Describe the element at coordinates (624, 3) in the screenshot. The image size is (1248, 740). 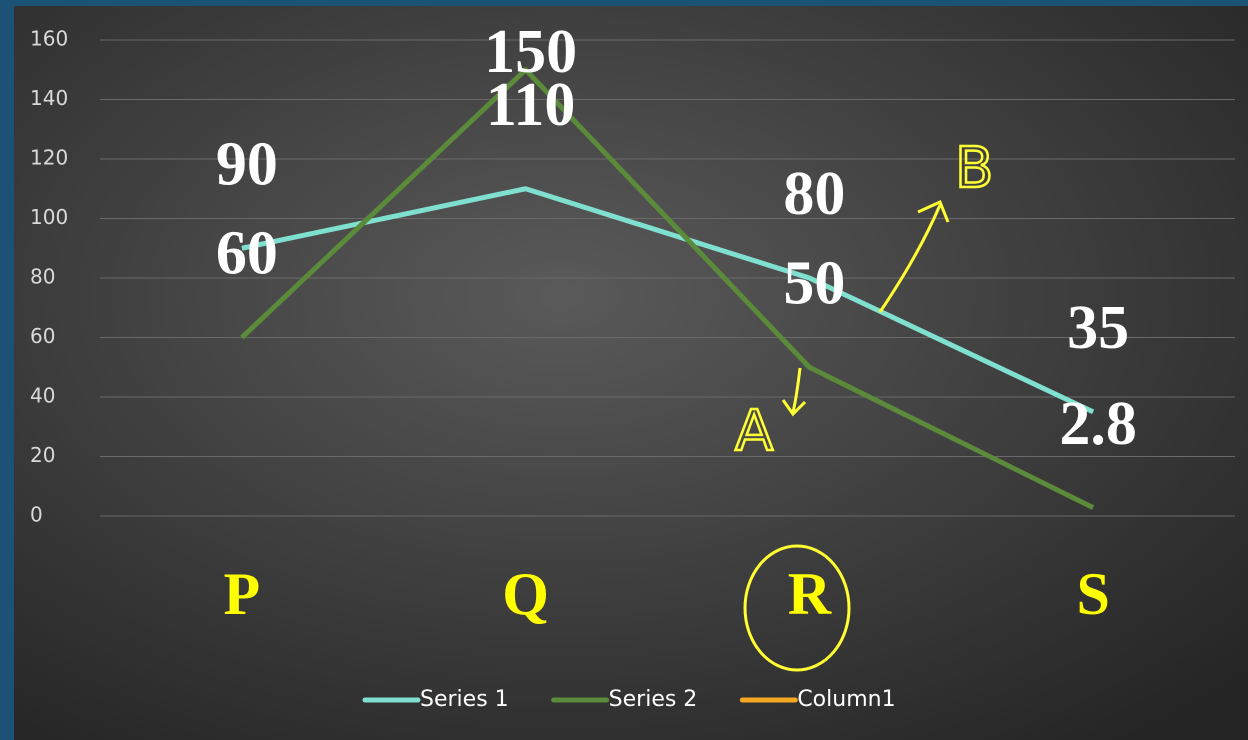
I see `top-strip` at that location.